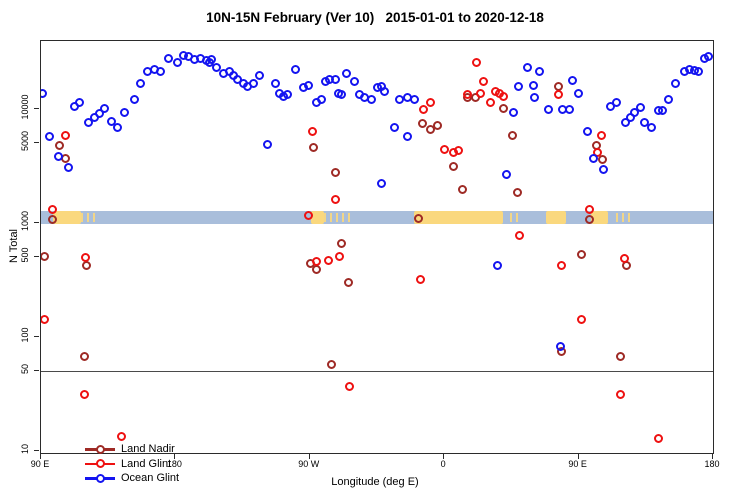  Describe the element at coordinates (443, 464) in the screenshot. I see `x-tick-label: 0` at that location.